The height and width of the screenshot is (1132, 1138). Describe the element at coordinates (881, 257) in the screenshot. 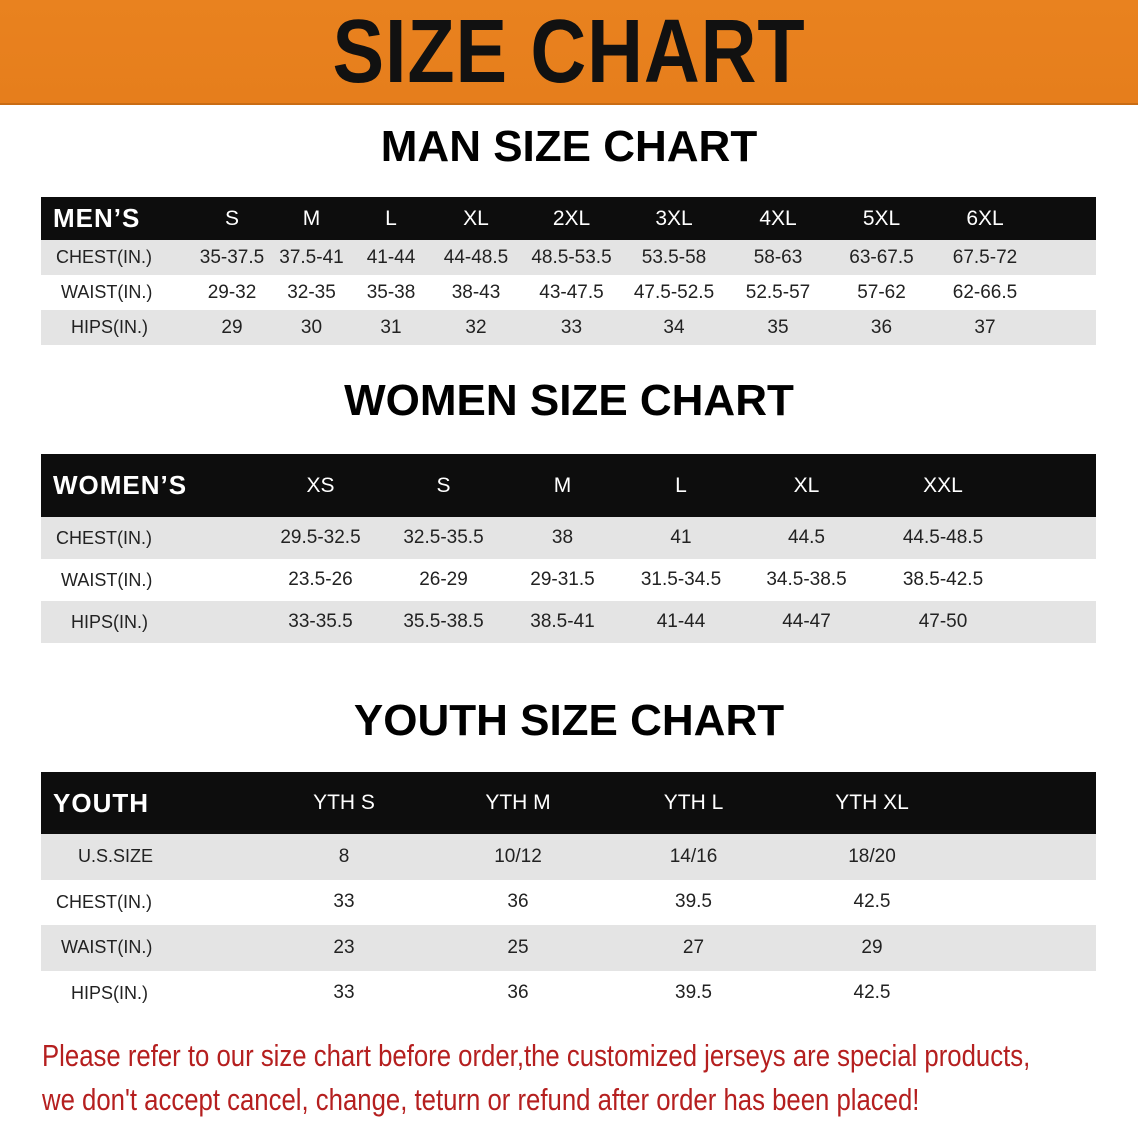

I see `value-cell: 63-67.5` at that location.